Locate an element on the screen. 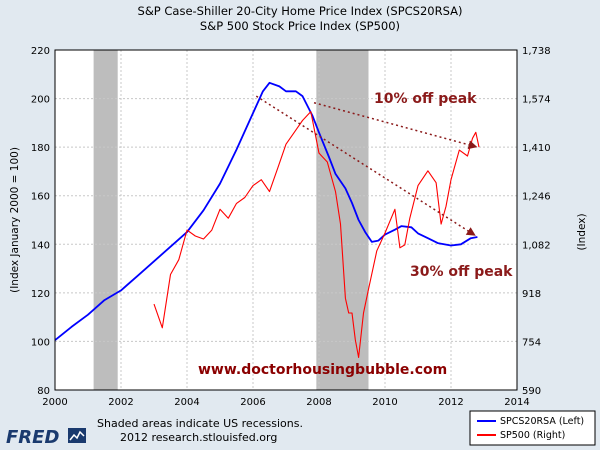  x-axis-ticks: 2000 2002 2004 2006 2008 2010 2012 2014 is located at coordinates (285, 402).